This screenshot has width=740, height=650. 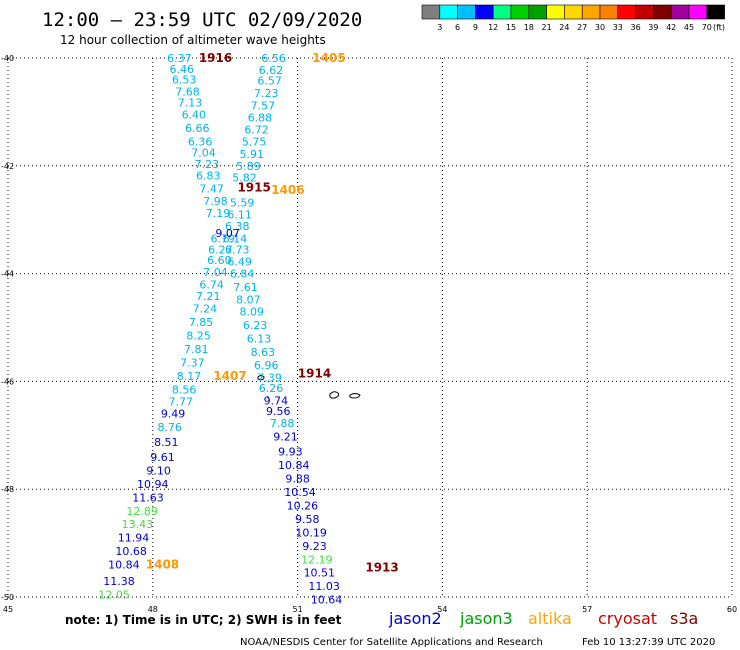 What do you see at coordinates (261, 378) in the screenshot?
I see `island-outline` at bounding box center [261, 378].